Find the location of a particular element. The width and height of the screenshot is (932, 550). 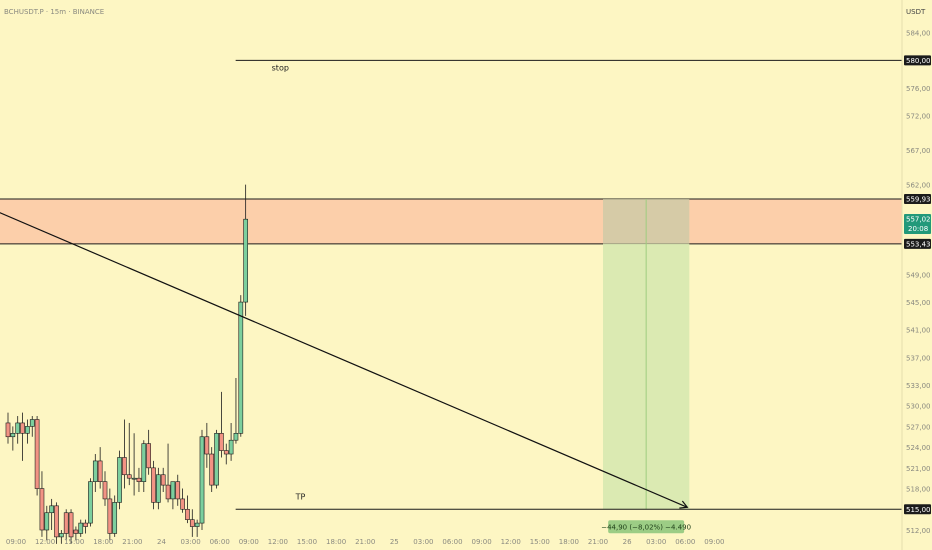

time-tick: 25 is located at coordinates (394, 542).